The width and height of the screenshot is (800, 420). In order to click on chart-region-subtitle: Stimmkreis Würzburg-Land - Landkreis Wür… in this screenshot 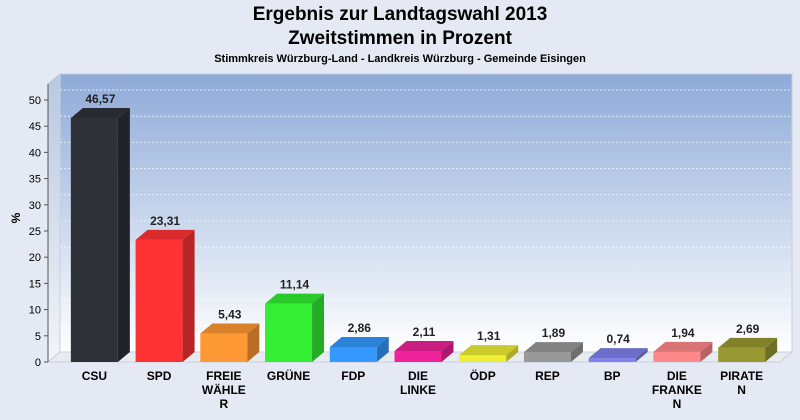, I will do `click(400, 59)`.